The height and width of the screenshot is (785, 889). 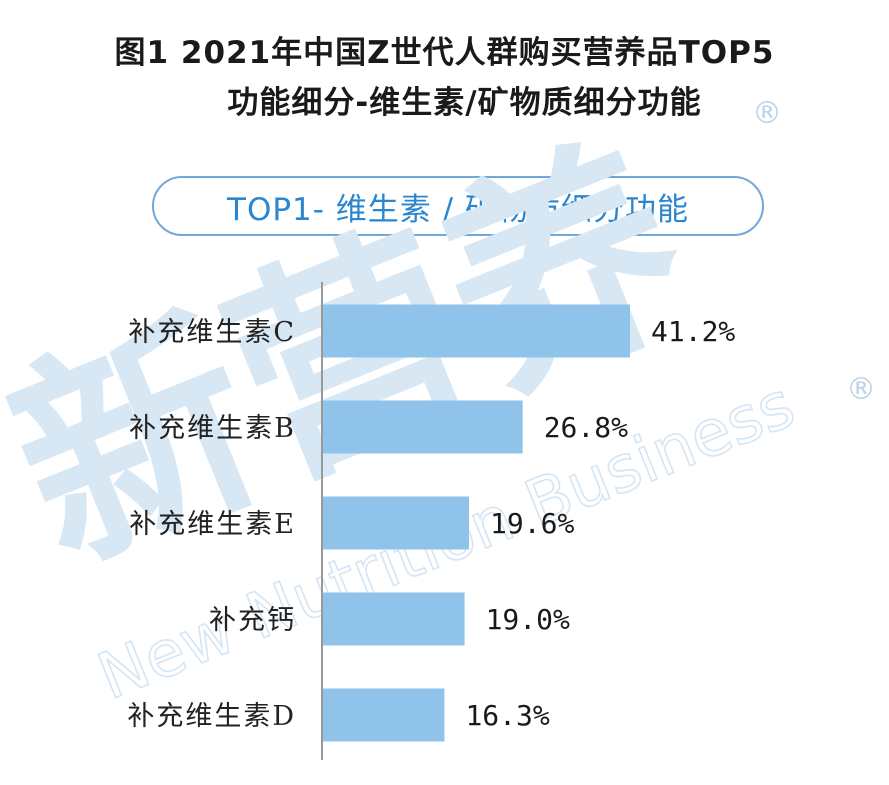 What do you see at coordinates (507, 715) in the screenshot?
I see `value-label-5: 16.3%` at bounding box center [507, 715].